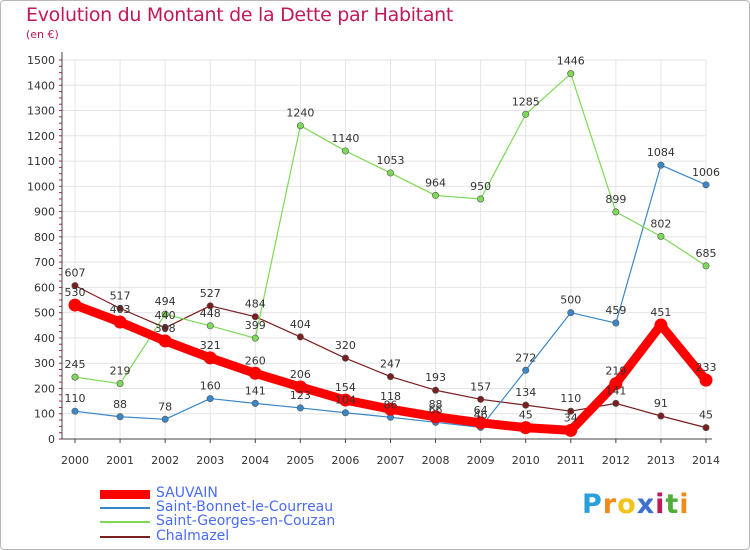  Describe the element at coordinates (300, 460) in the screenshot. I see `x-tick-label: 2005` at that location.